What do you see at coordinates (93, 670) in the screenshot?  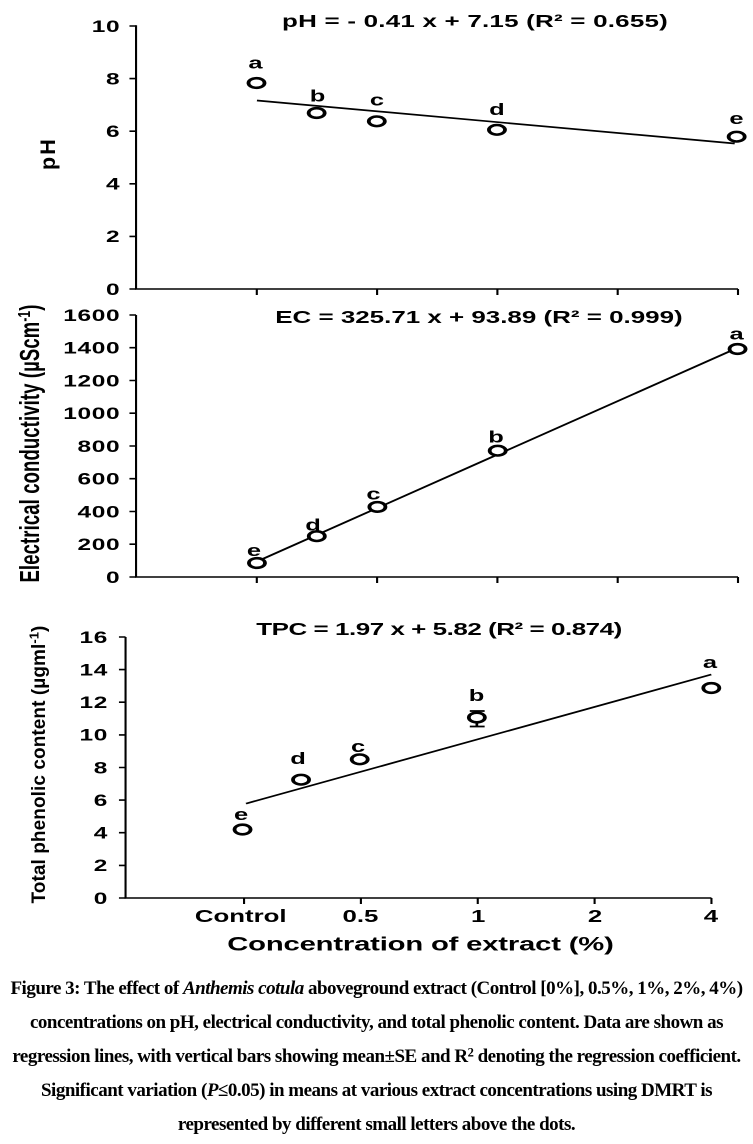 I see `svg-text: 14` at bounding box center [93, 670].